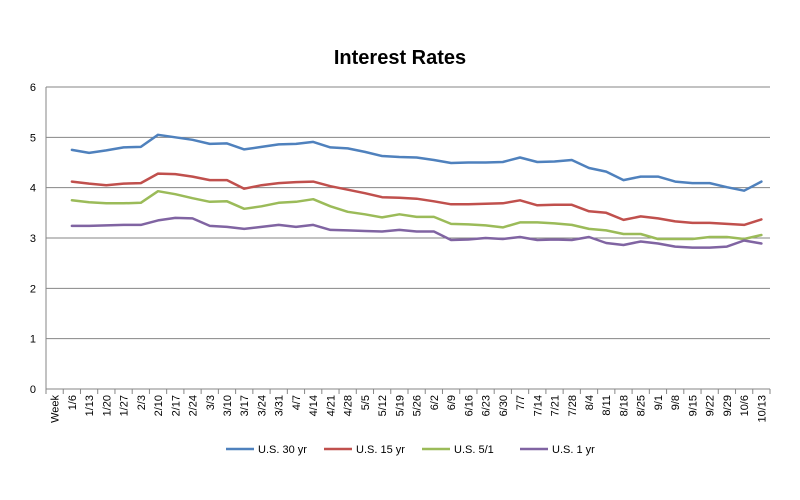 This screenshot has width=800, height=500. What do you see at coordinates (331, 405) in the screenshot?
I see `x-tick-label: 4/21` at bounding box center [331, 405].